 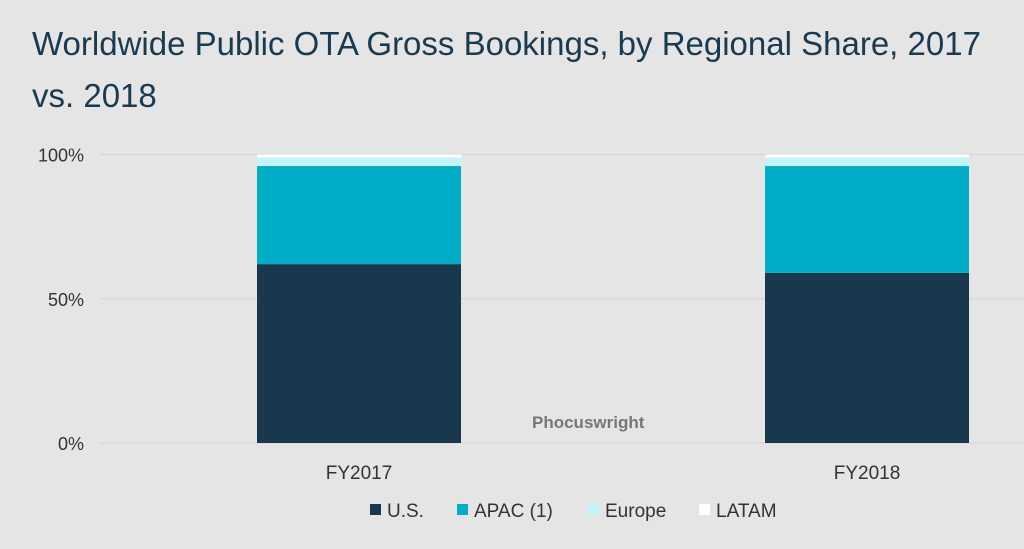 What do you see at coordinates (359, 473) in the screenshot?
I see `x-tick-label: FY2017` at bounding box center [359, 473].